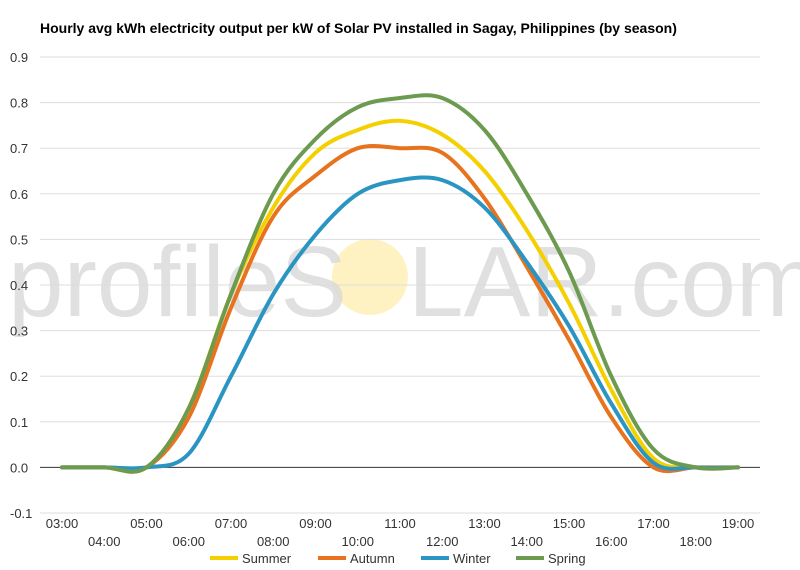  I want to click on x-tick-label: 08:00, so click(273, 541).